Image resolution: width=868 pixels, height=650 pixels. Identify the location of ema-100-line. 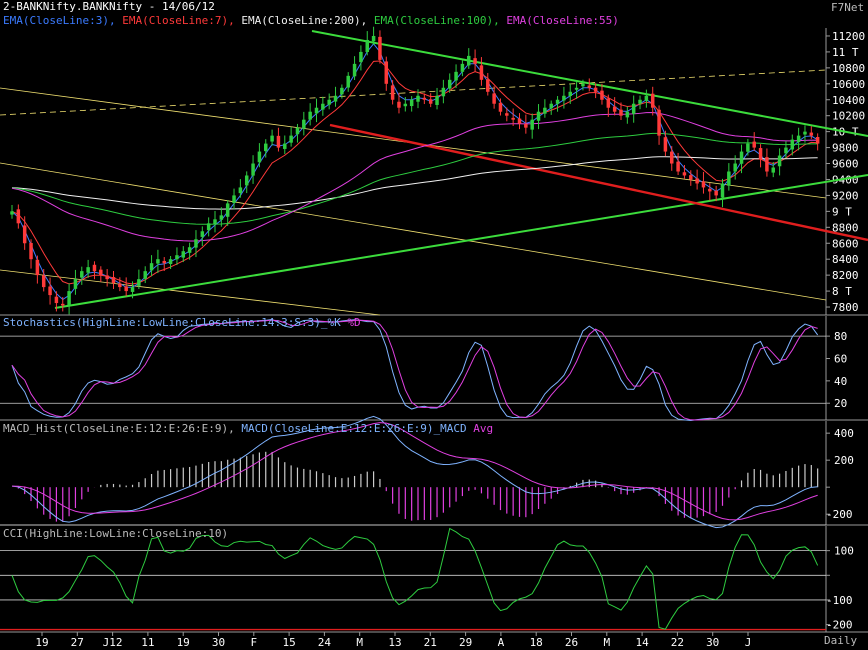
(414, 178).